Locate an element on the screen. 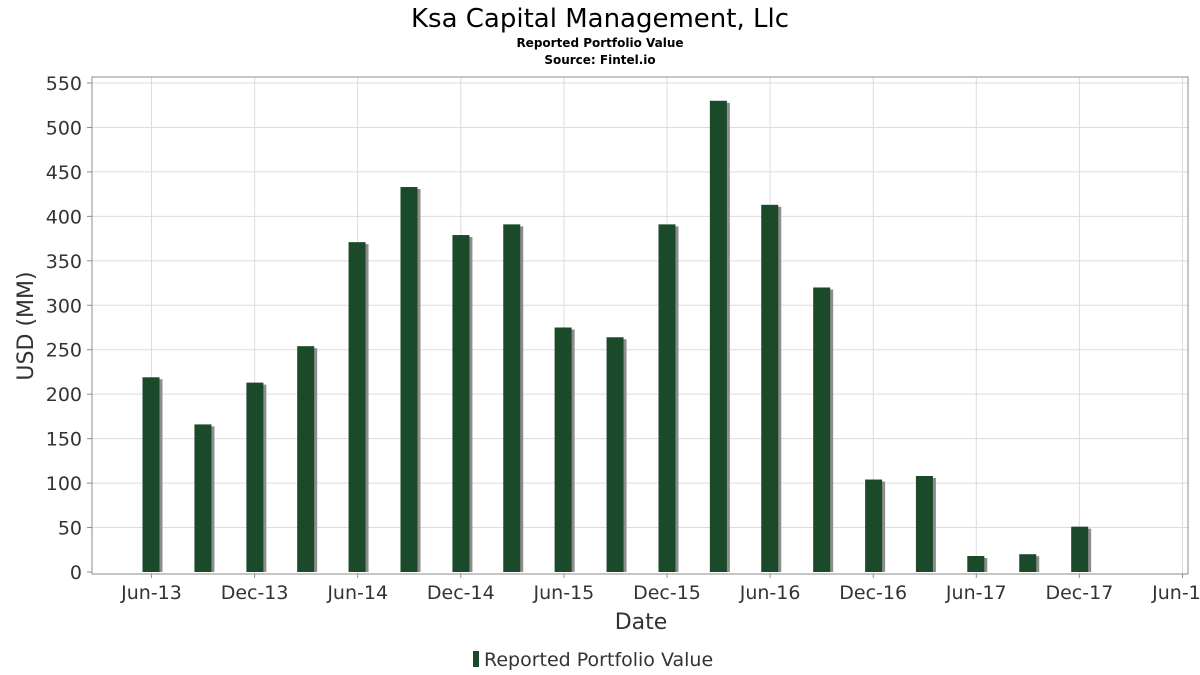  x-tick-label: Dec-15 is located at coordinates (667, 593).